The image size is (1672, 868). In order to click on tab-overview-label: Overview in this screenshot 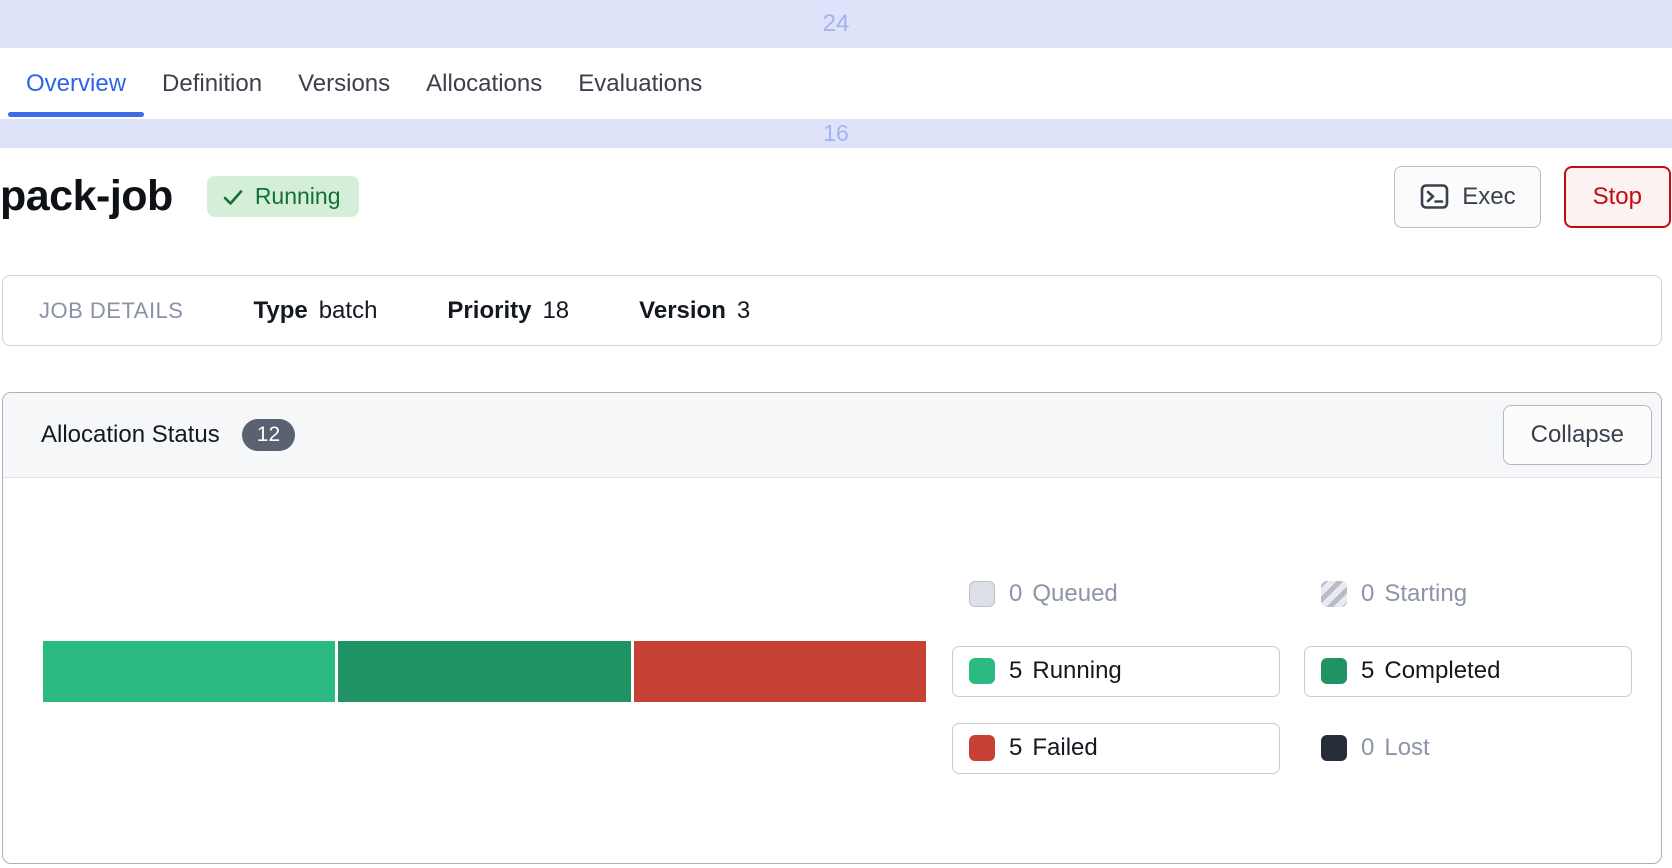, I will do `click(76, 83)`.